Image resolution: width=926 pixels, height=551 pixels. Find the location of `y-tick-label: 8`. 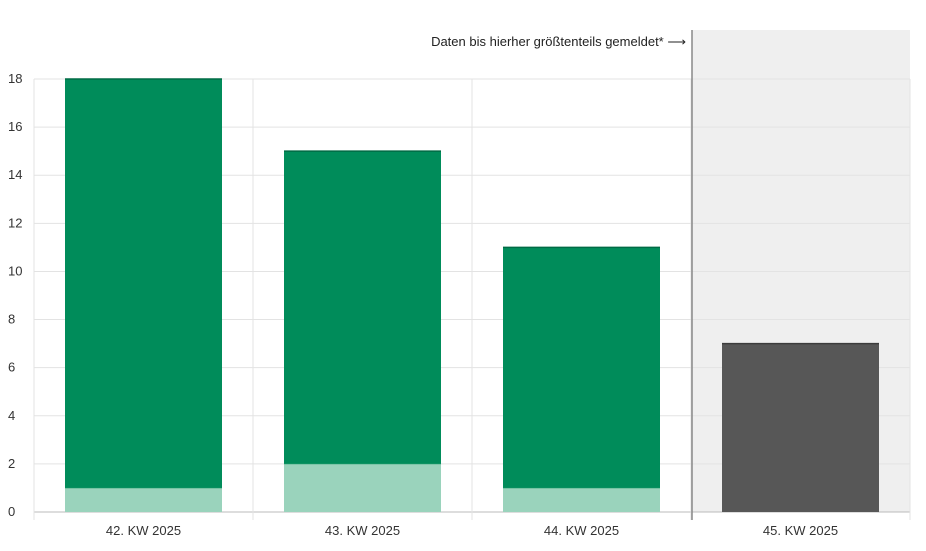

y-tick-label: 8 is located at coordinates (11, 319).